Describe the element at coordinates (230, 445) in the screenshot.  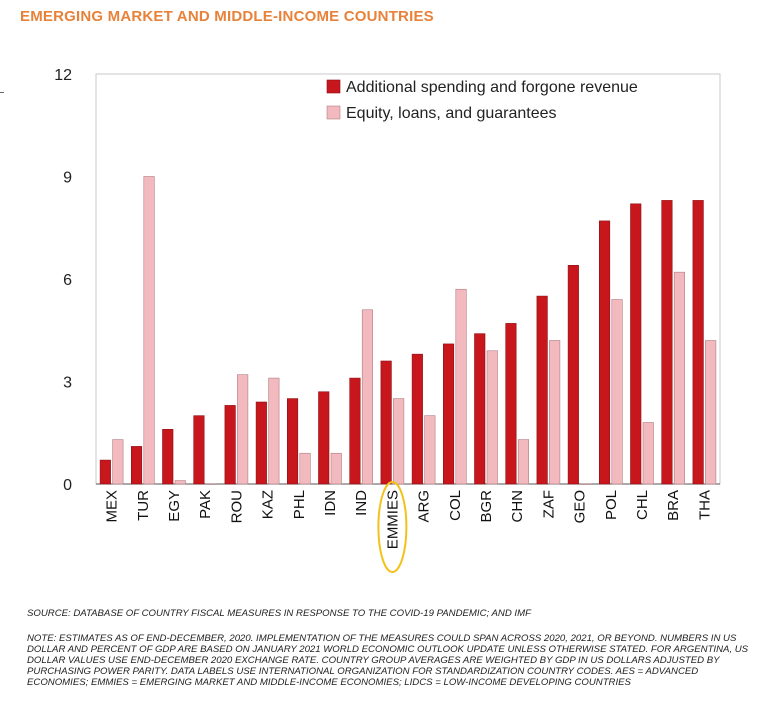
I see `bar-spending-rou` at that location.